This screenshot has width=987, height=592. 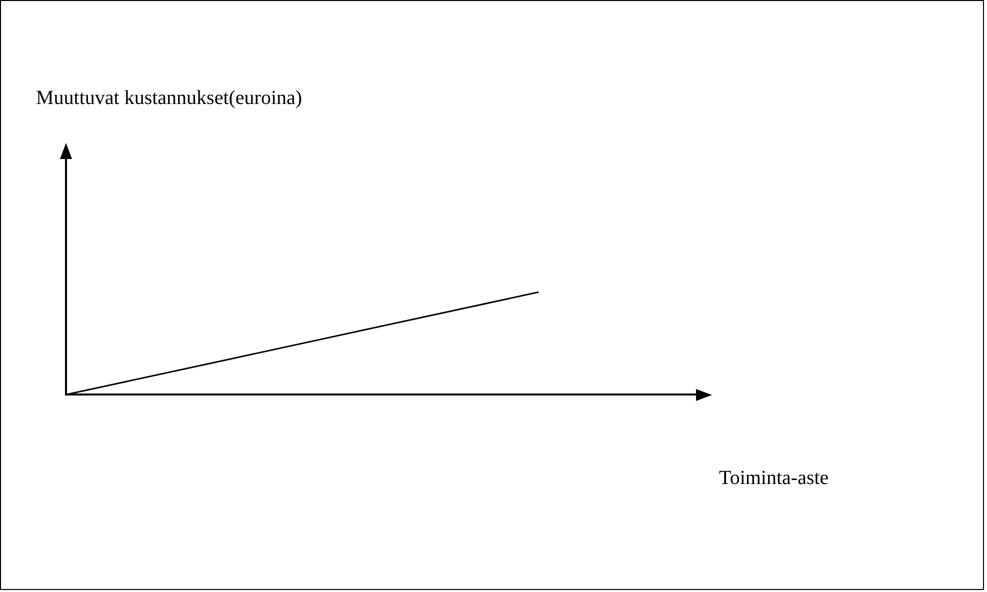 What do you see at coordinates (774, 478) in the screenshot?
I see `x-axis-title: Toiminta-aste` at bounding box center [774, 478].